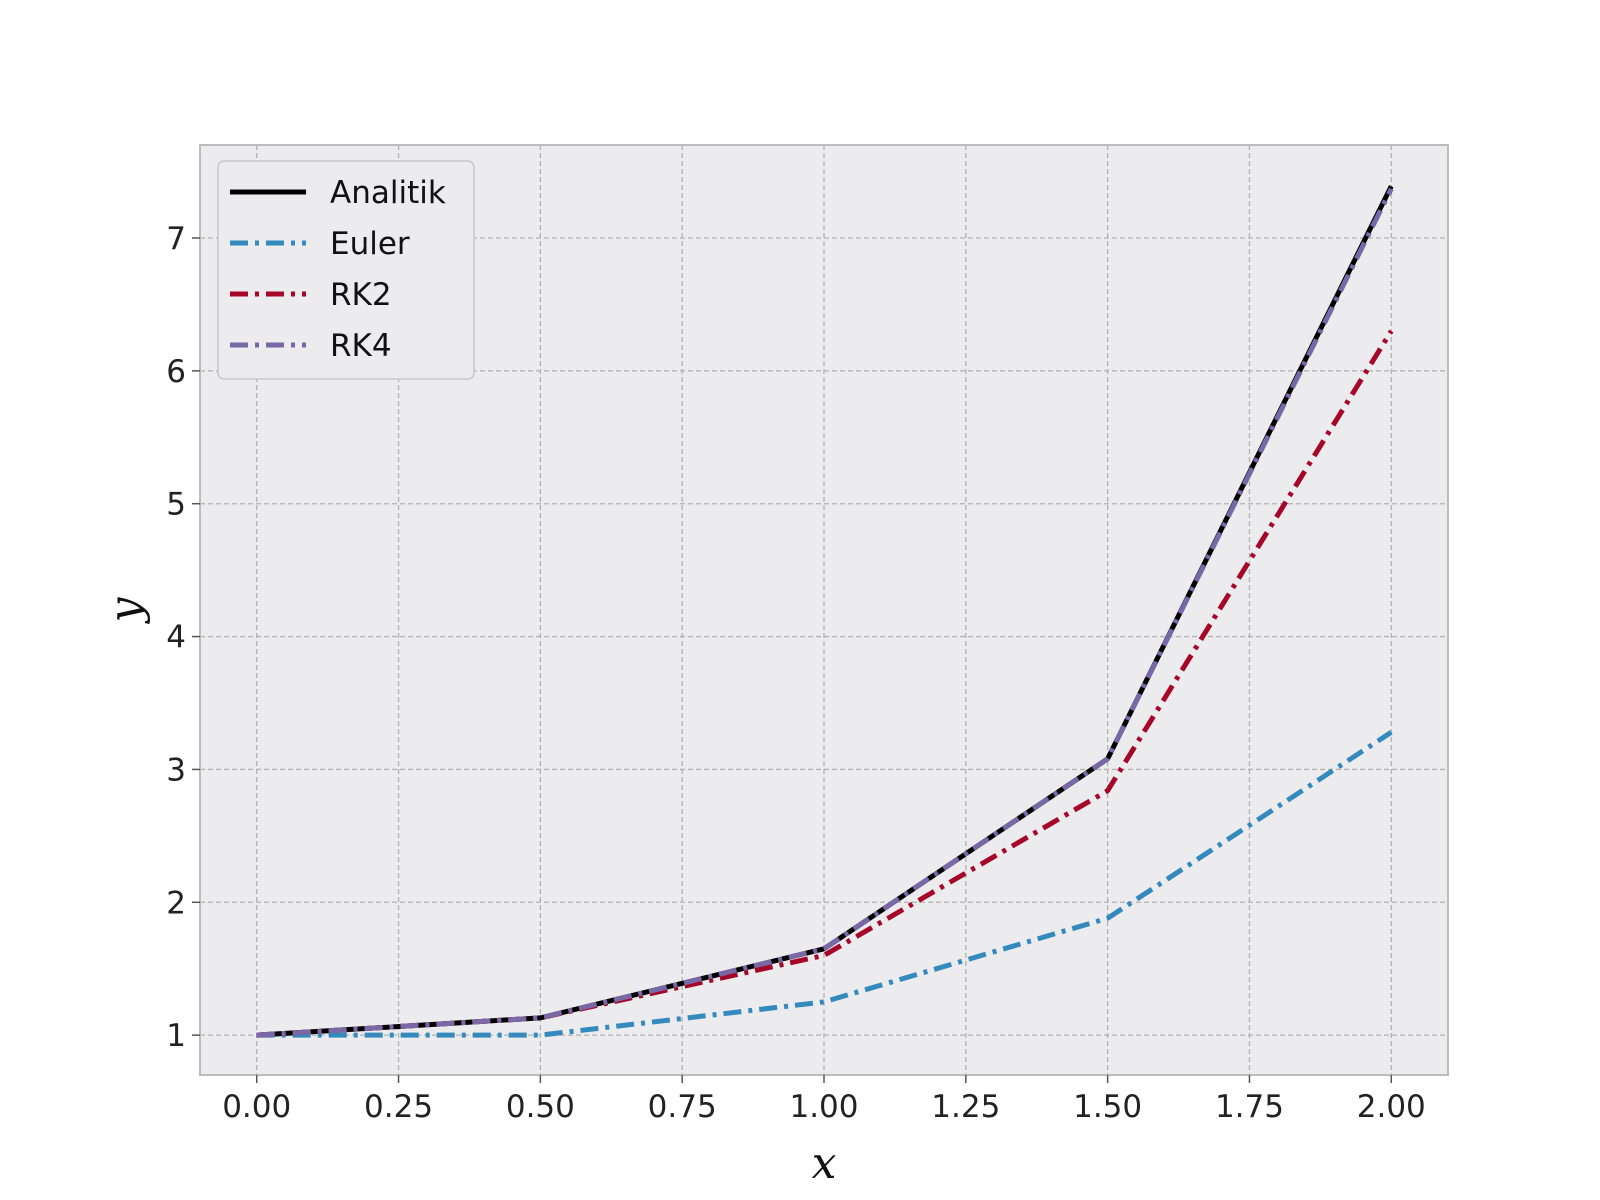 This screenshot has width=1600, height=1200. Describe the element at coordinates (176, 770) in the screenshot. I see `y-tick-label: 3` at that location.